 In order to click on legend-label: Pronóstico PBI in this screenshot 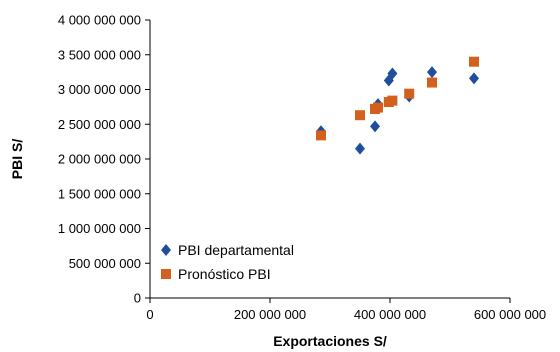, I will do `click(224, 274)`.